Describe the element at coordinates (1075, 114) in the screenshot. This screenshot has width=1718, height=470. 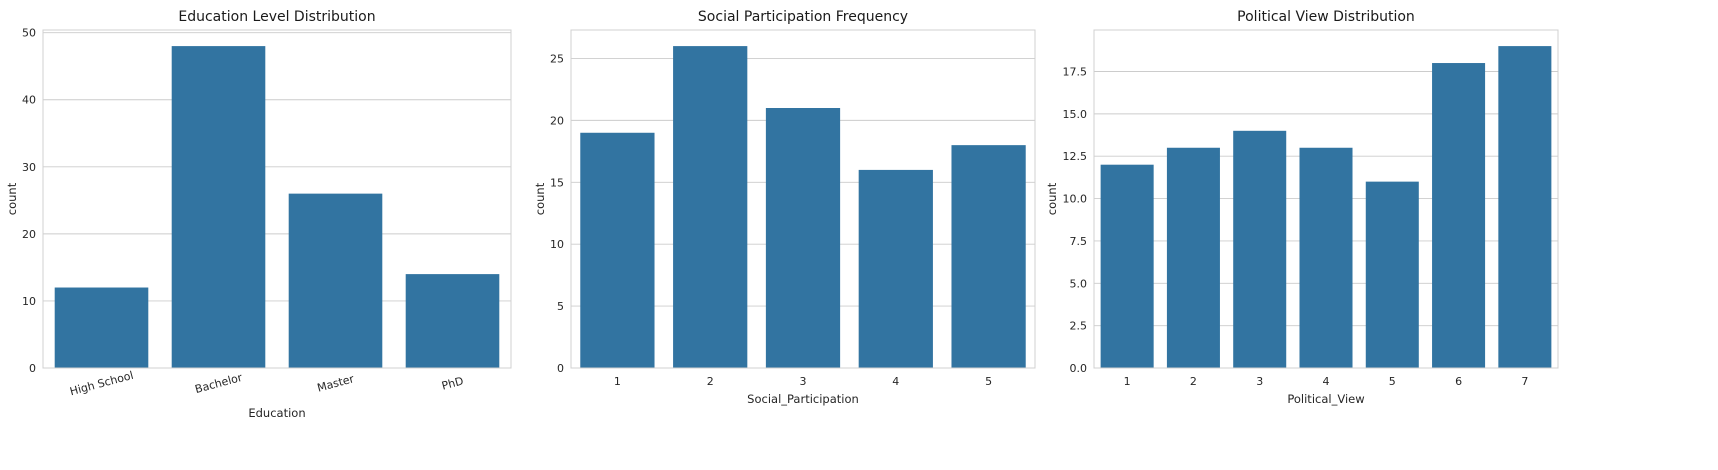
I see `y-tick-label: 15.0` at that location.